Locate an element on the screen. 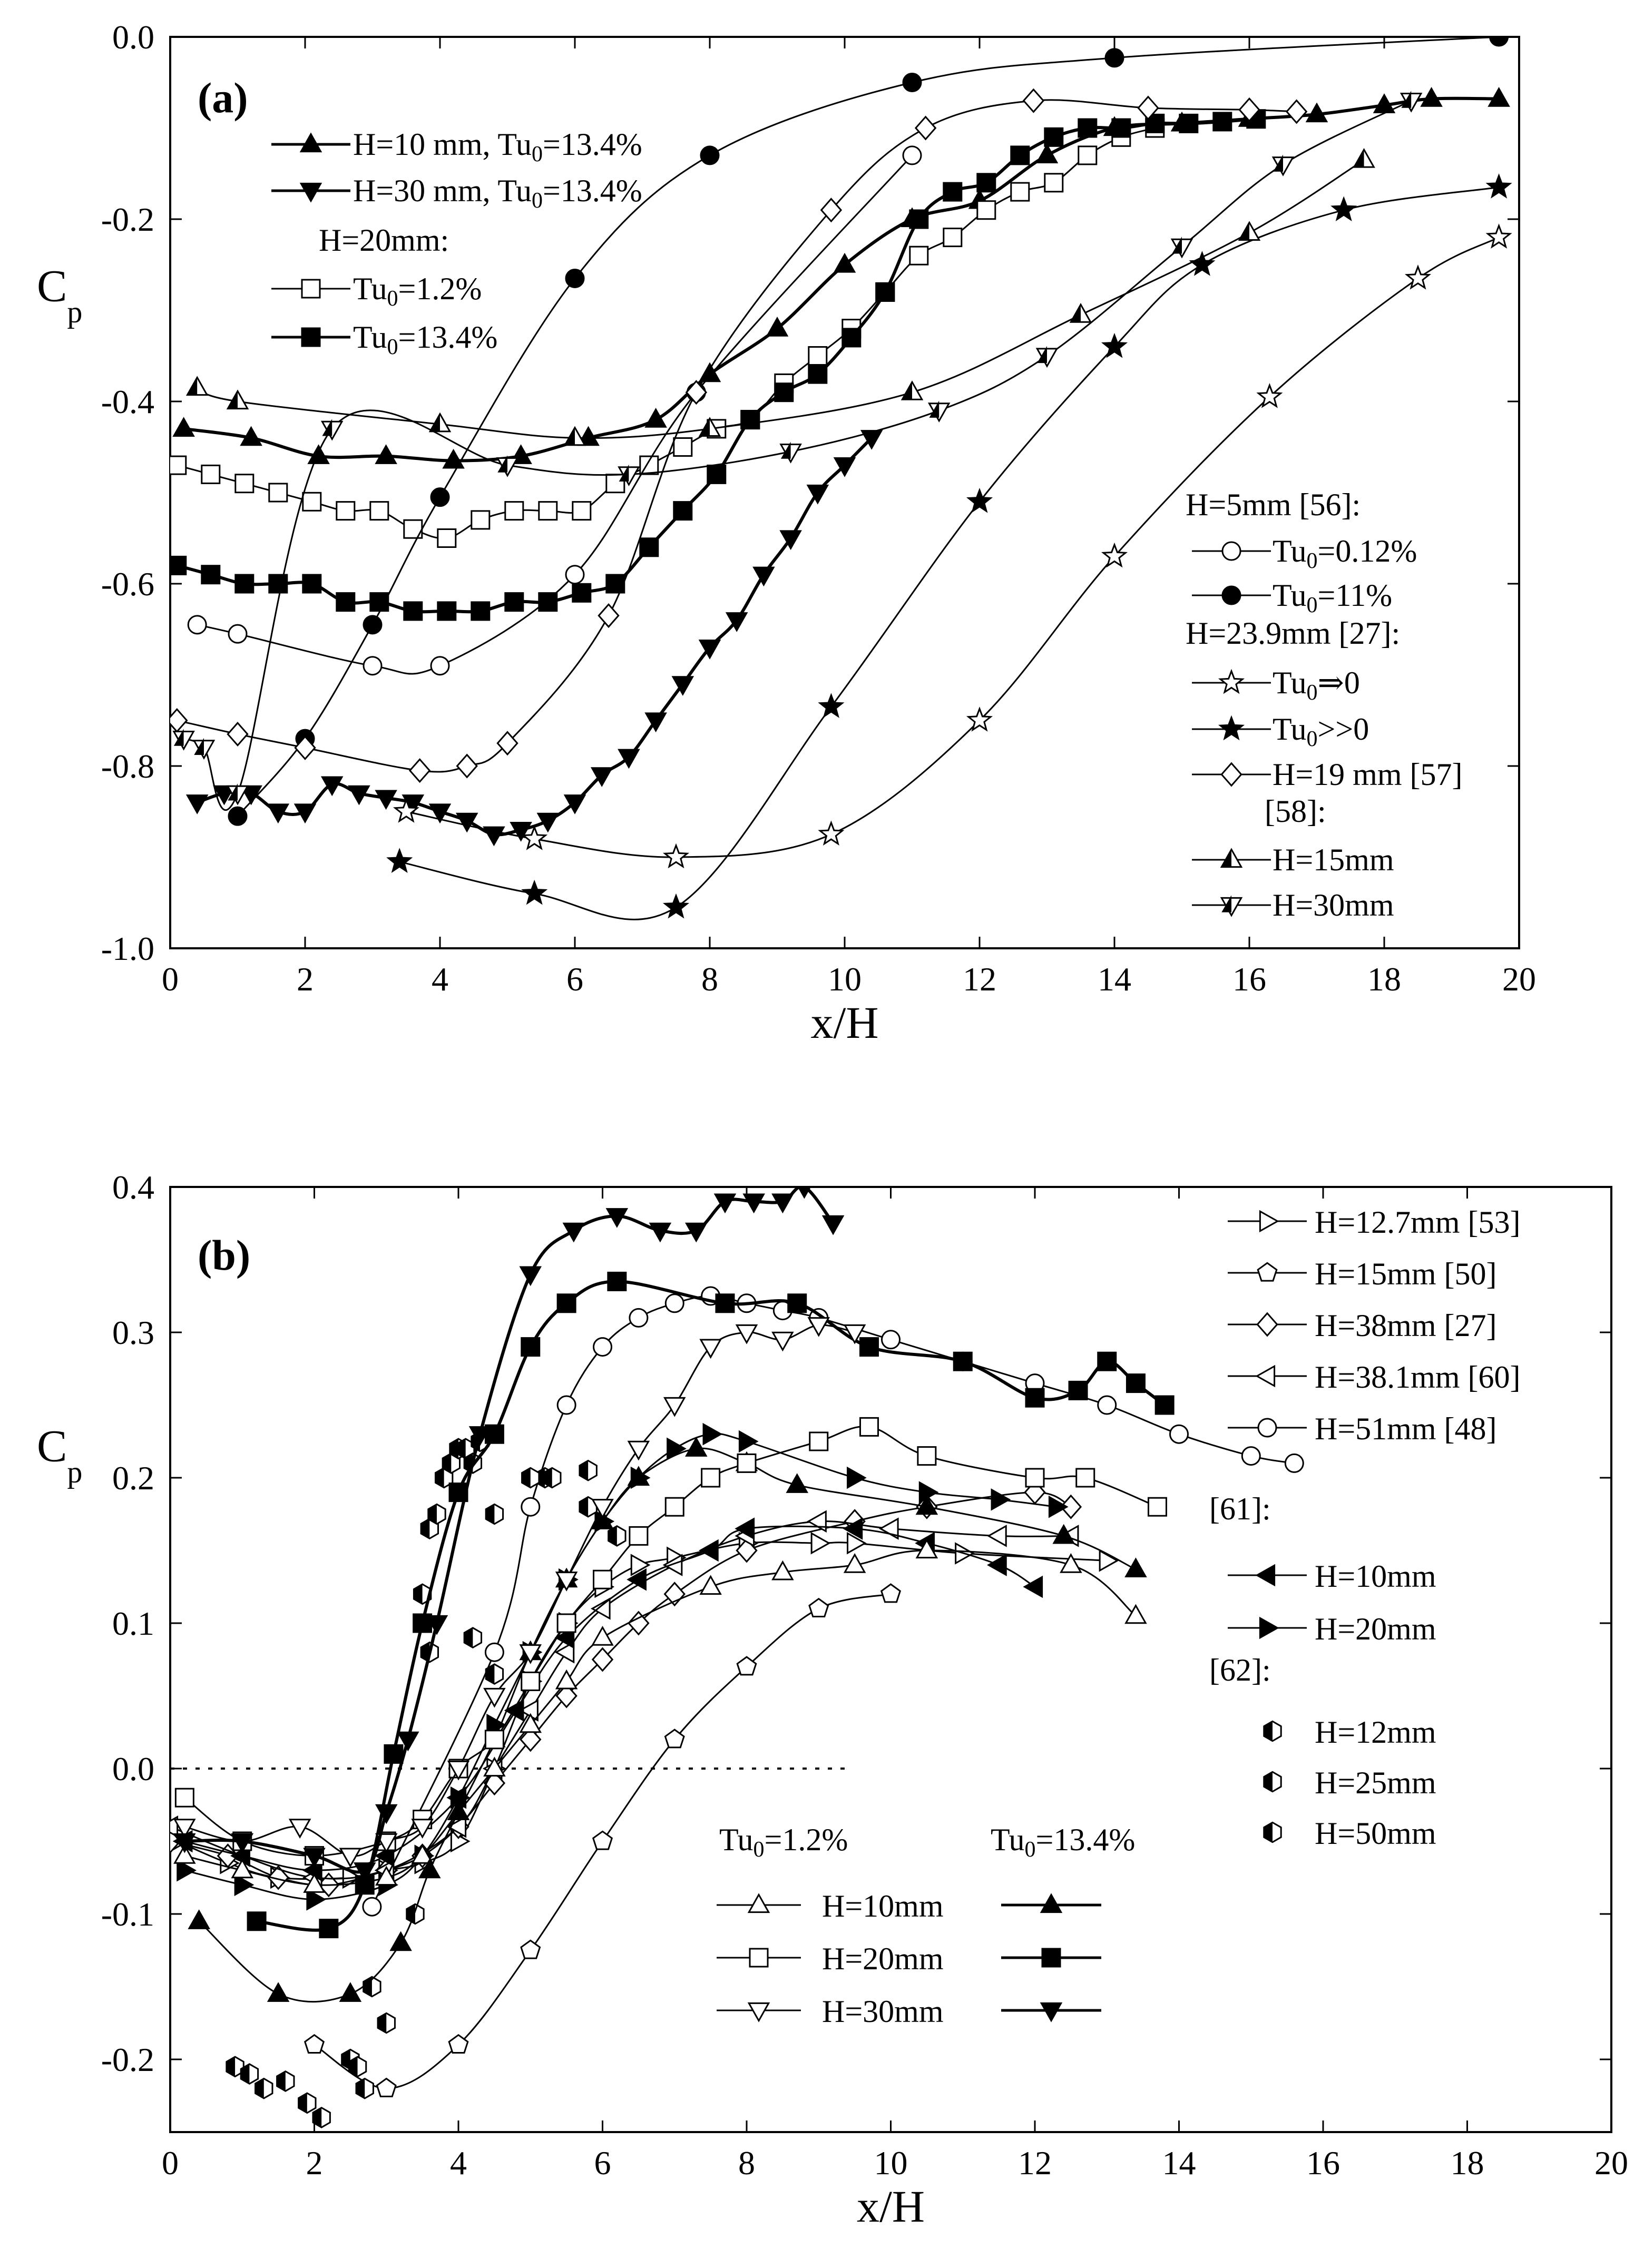 Image resolution: width=1644 pixels, height=2268 pixels. x-tick-label: 6 is located at coordinates (602, 2163).